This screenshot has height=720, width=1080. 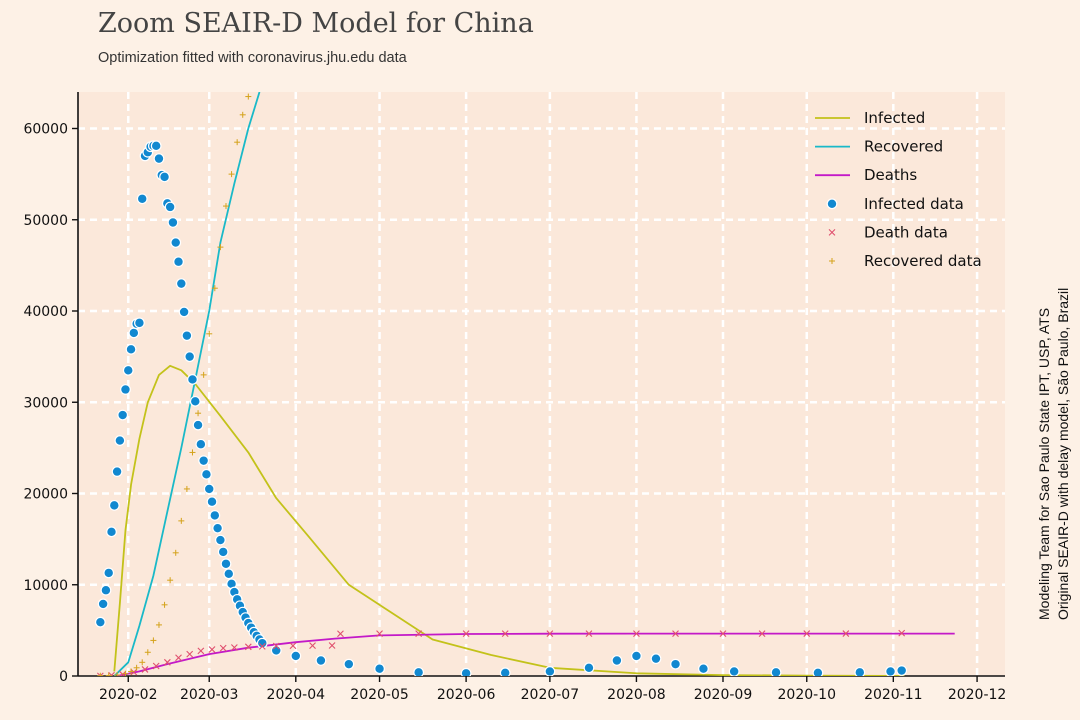 What do you see at coordinates (45, 221) in the screenshot?
I see `y-tick-label: 50000` at bounding box center [45, 221].